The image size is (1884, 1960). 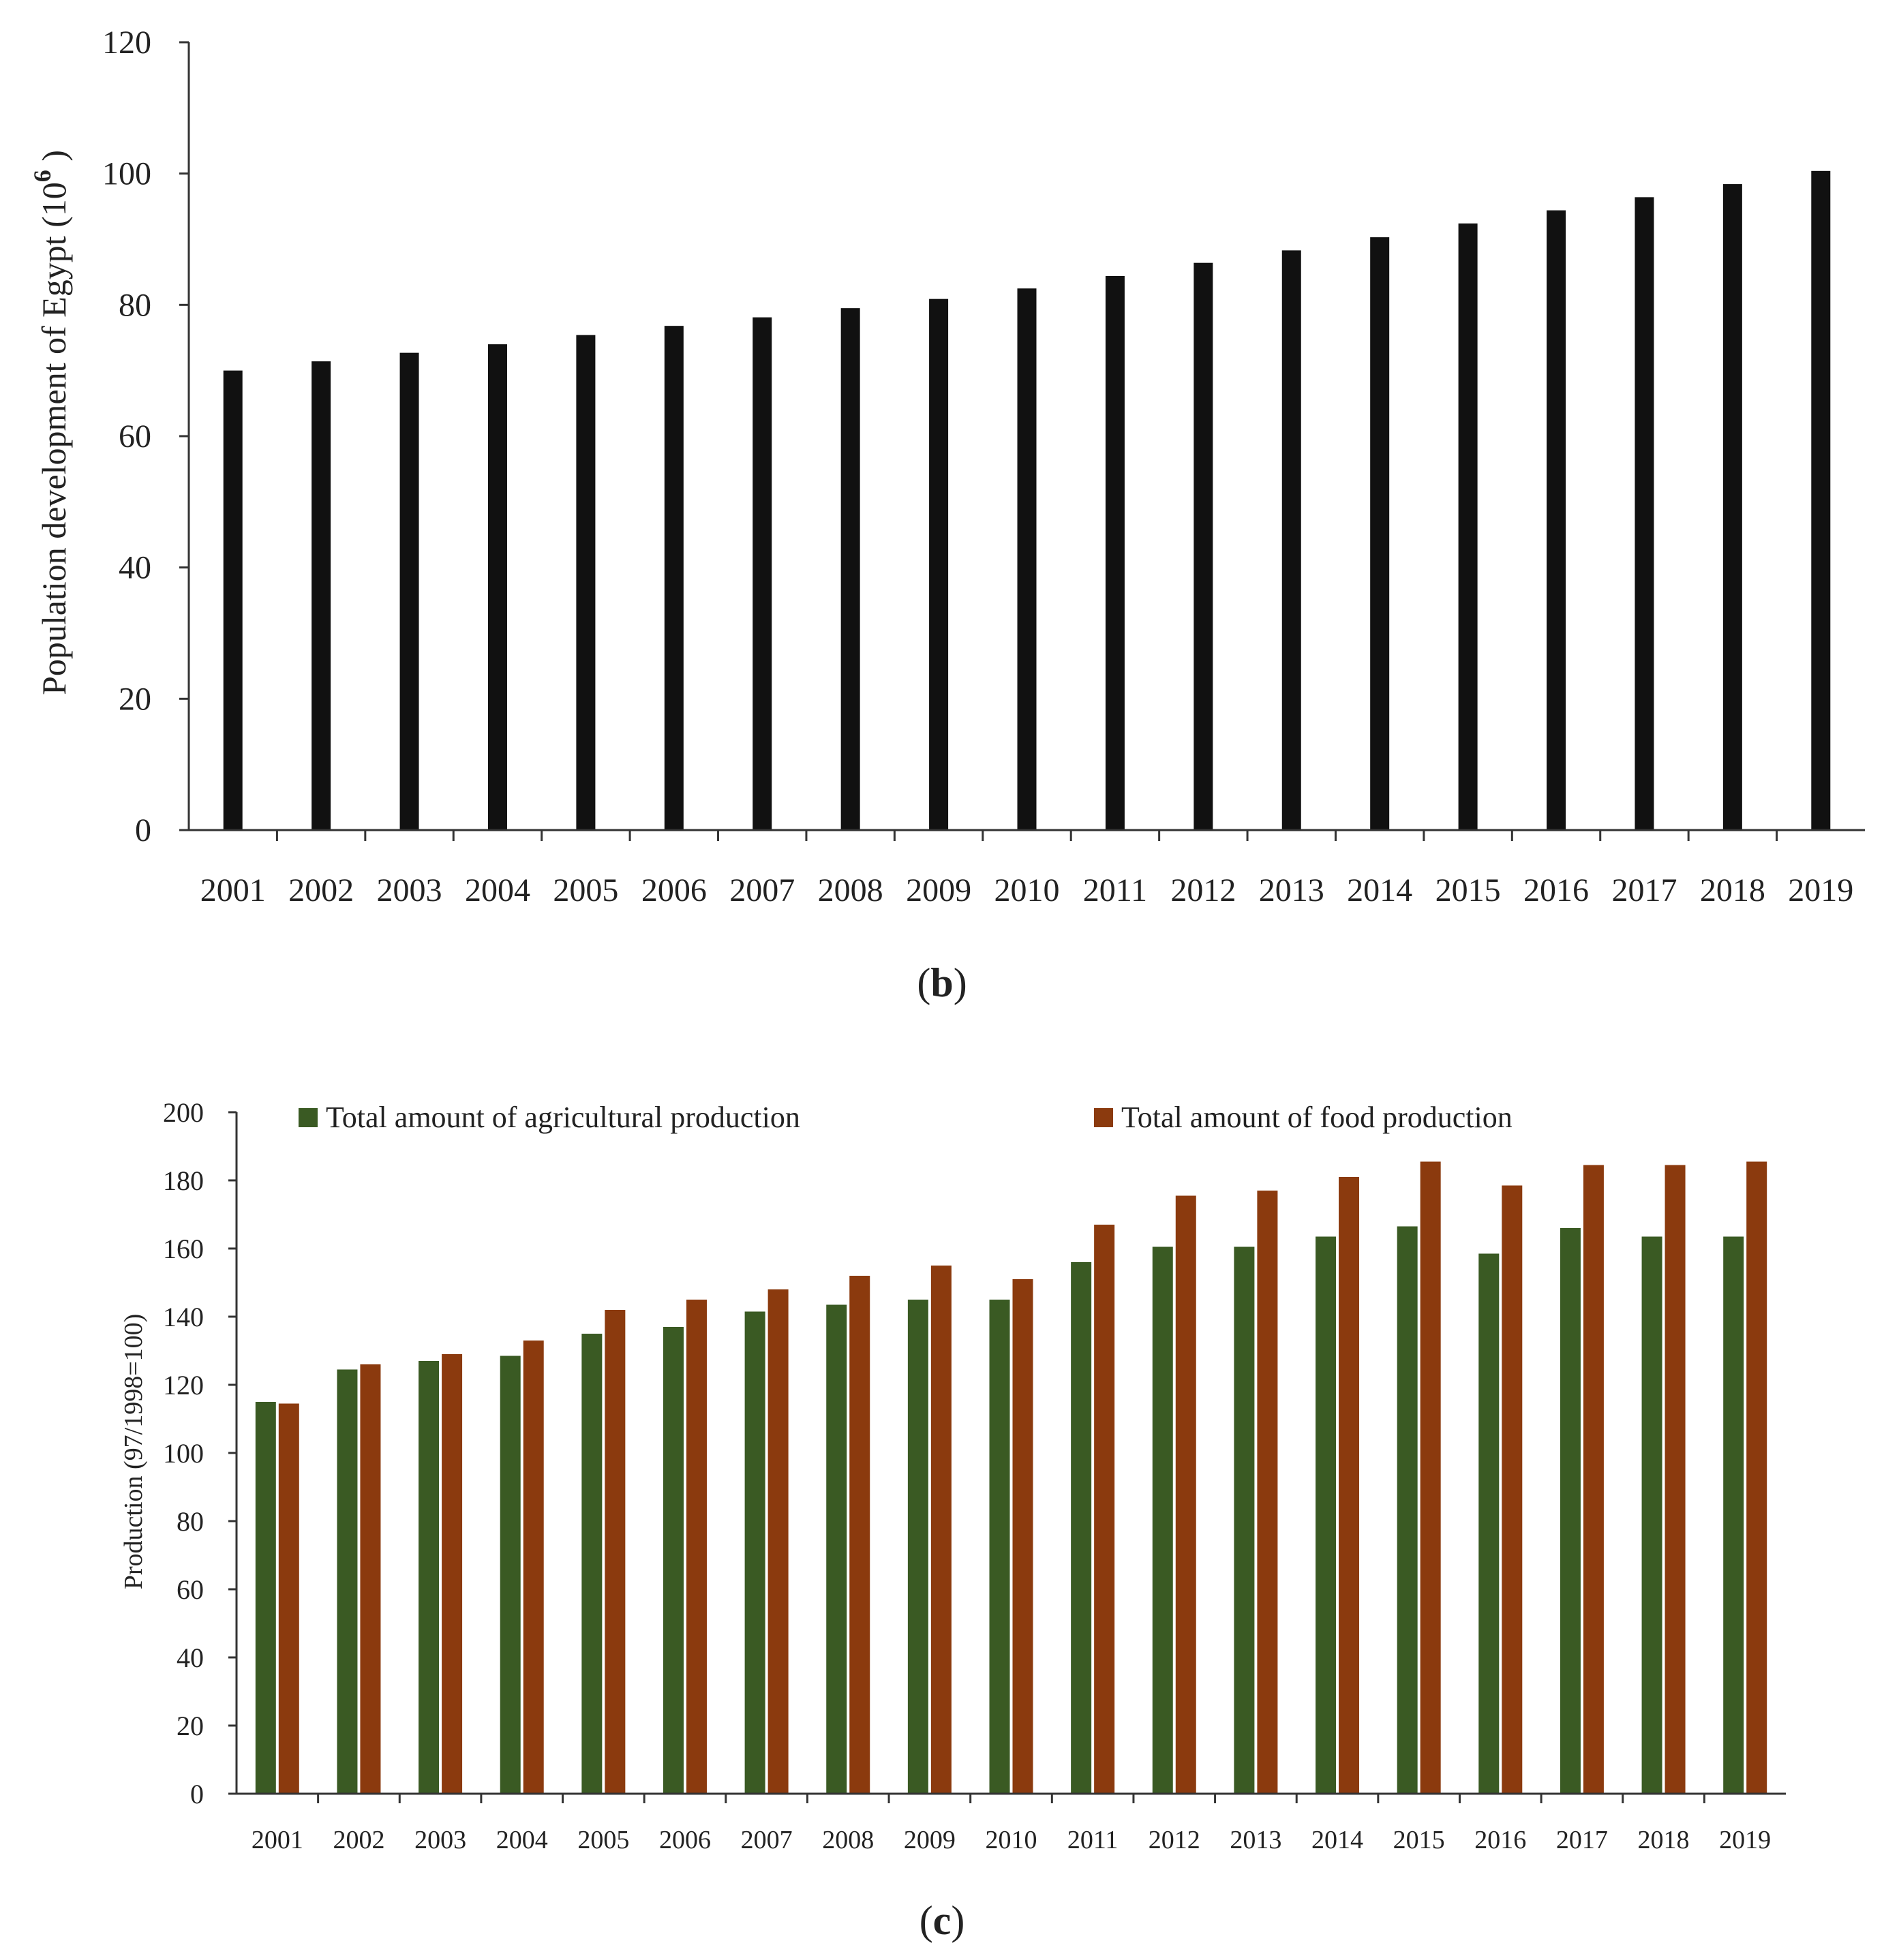 What do you see at coordinates (143, 830) in the screenshot?
I see `population-y-tick-label: 0` at bounding box center [143, 830].